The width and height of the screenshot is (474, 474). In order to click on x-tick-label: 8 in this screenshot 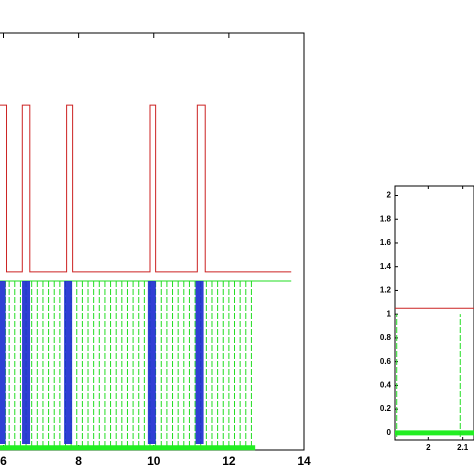, I will do `click(78, 461)`.